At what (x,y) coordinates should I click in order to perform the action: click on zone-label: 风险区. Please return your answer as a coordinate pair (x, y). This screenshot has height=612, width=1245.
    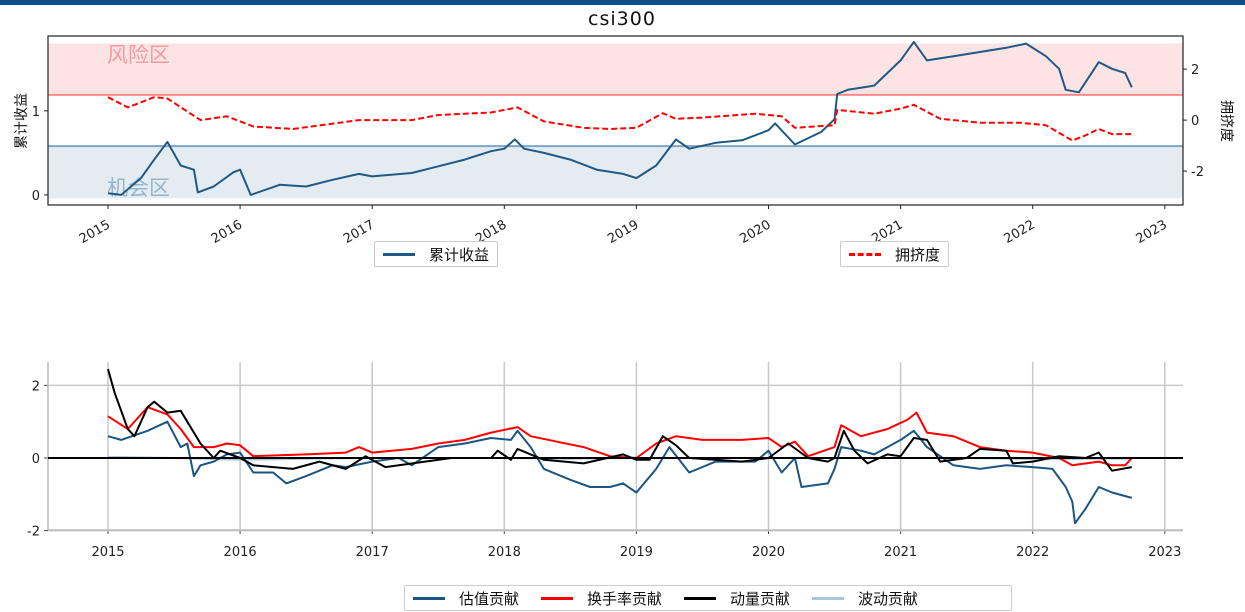
    Looking at the image, I should click on (138, 55).